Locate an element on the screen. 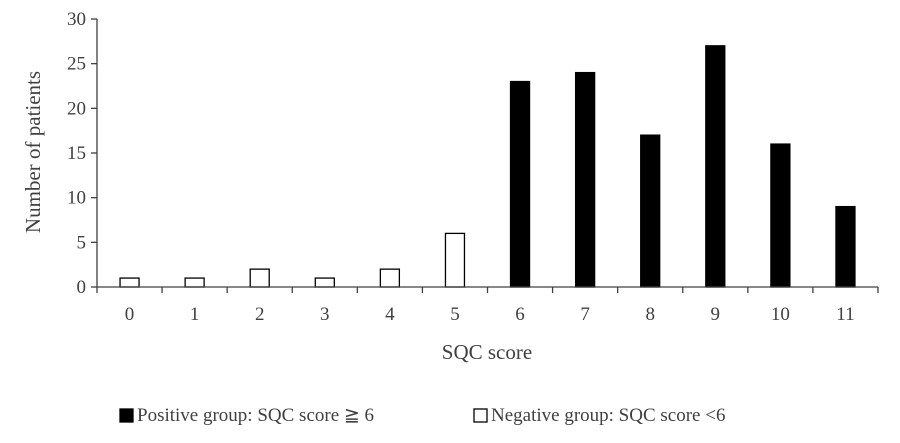  x-tick-label: 4 is located at coordinates (390, 314).